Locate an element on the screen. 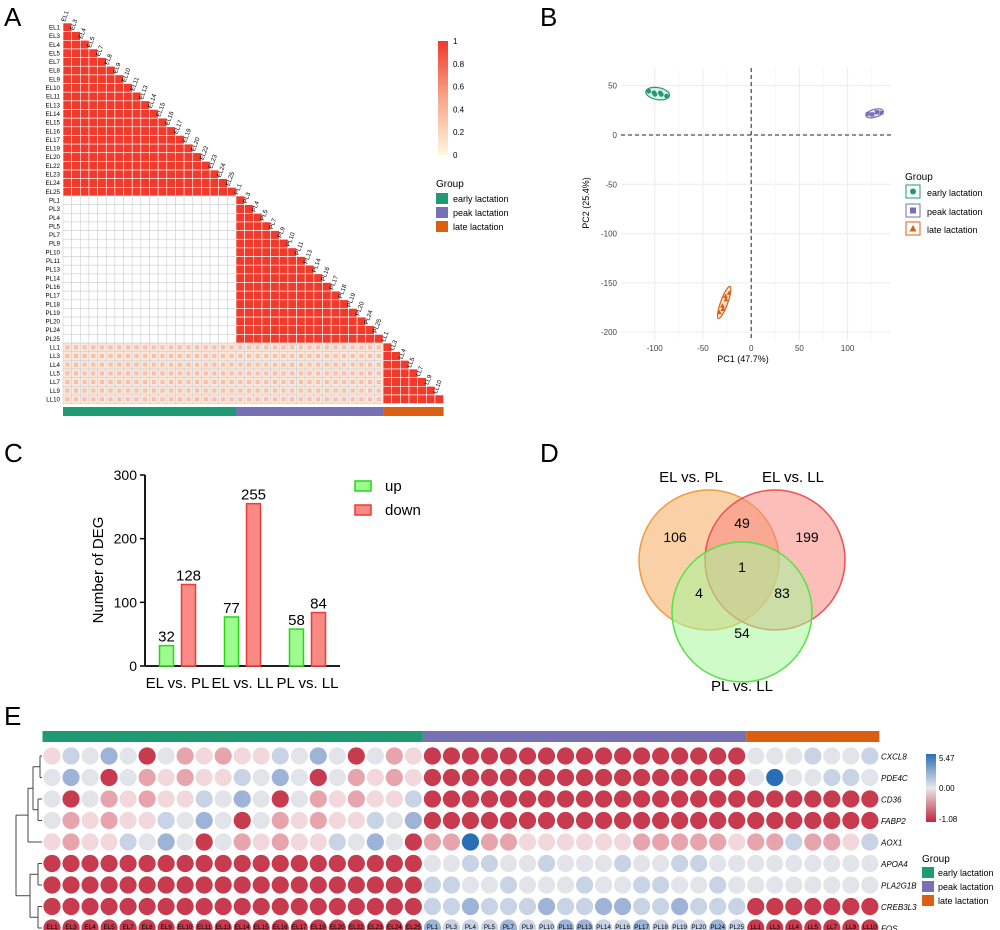 The height and width of the screenshot is (930, 1000). row-label: LL4 is located at coordinates (55, 365).